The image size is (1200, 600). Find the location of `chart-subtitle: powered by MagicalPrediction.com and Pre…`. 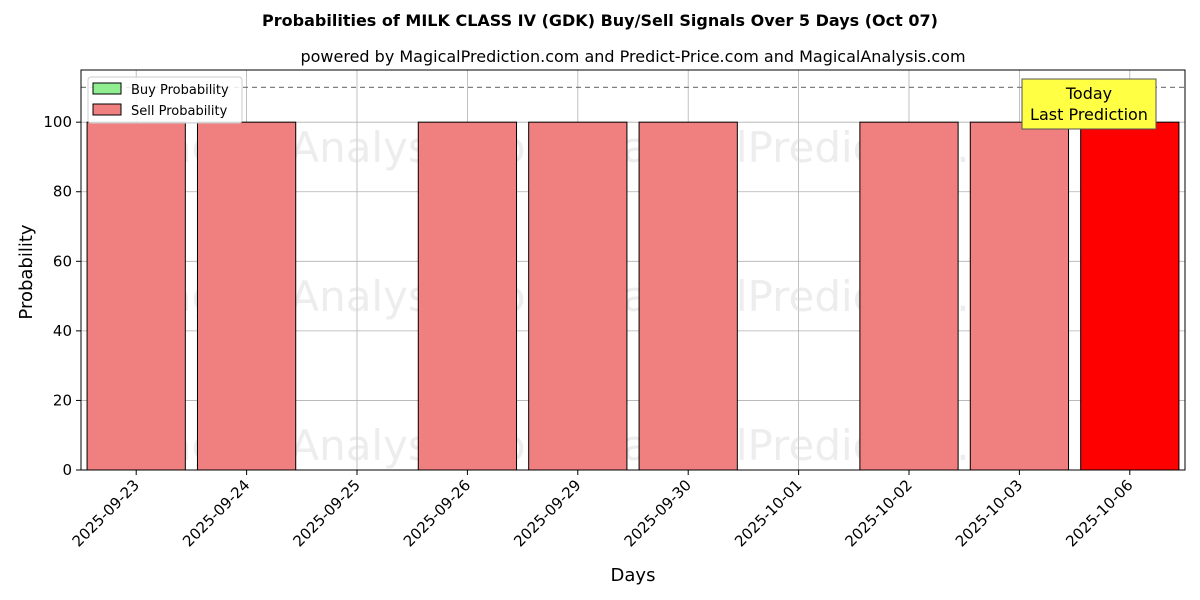

chart-subtitle: powered by MagicalPrediction.com and Pre… is located at coordinates (632, 56).